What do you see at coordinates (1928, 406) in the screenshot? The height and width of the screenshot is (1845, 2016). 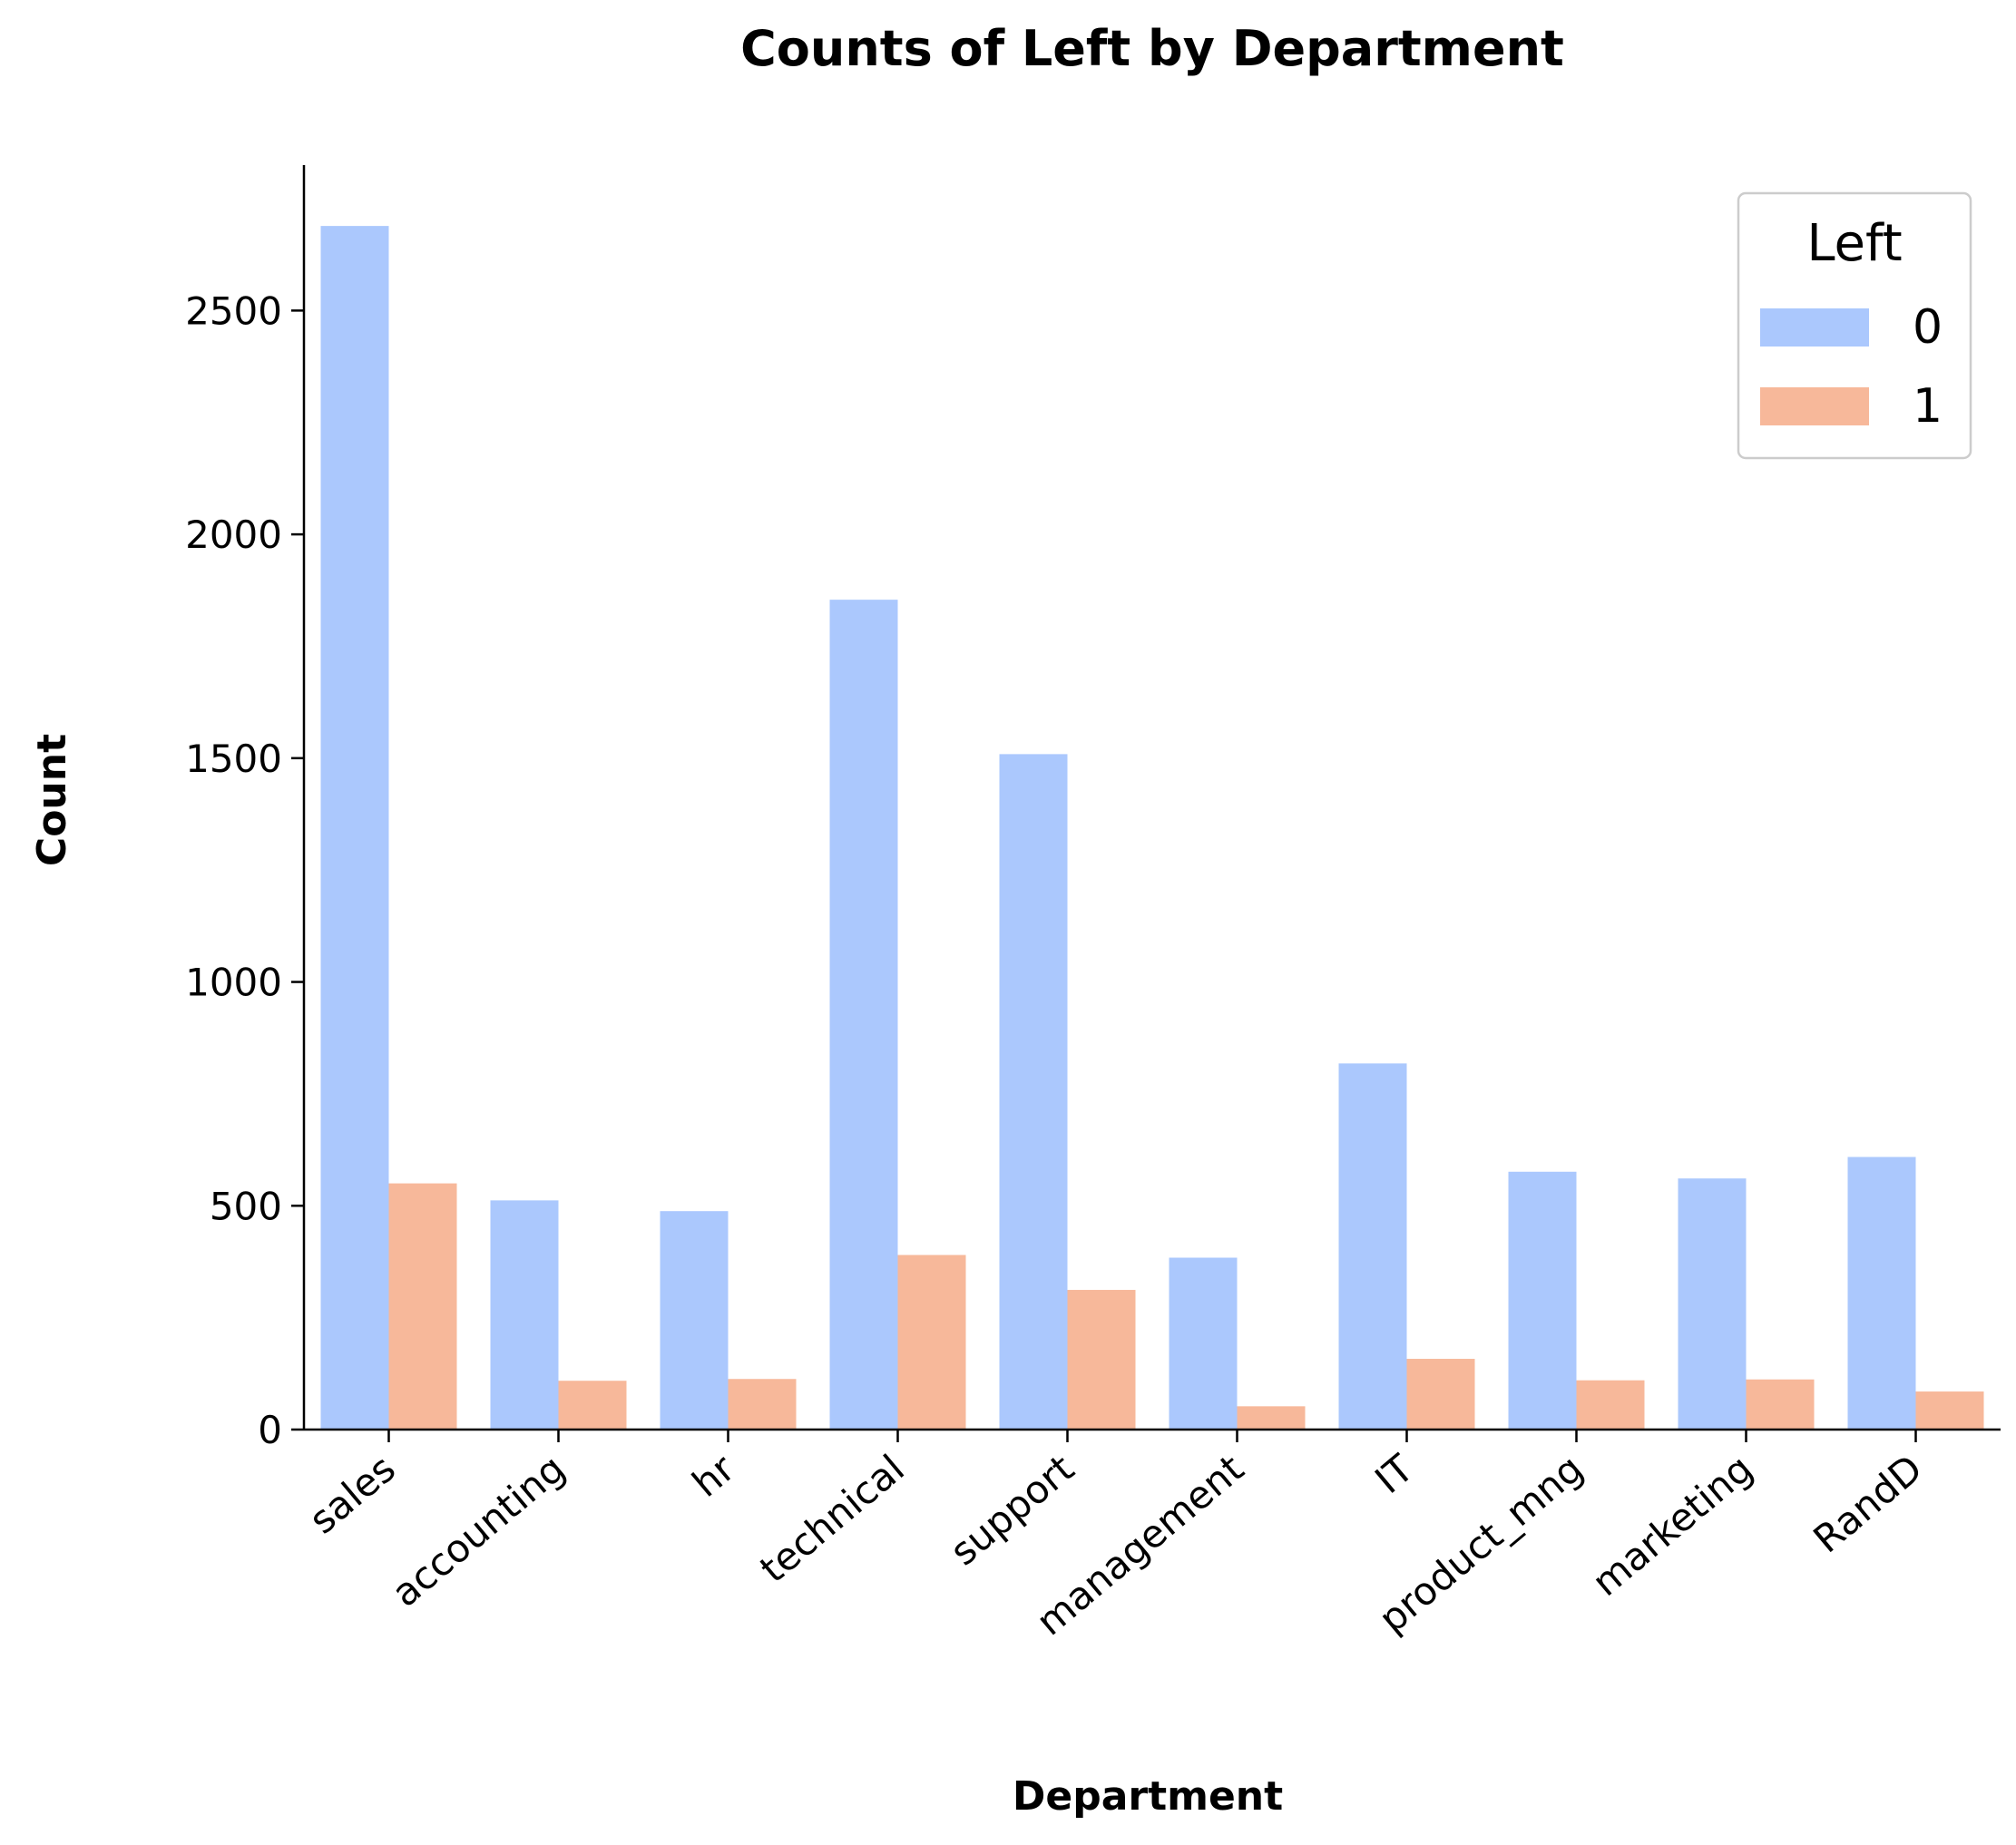 I see `legend-label-1: 1` at bounding box center [1928, 406].